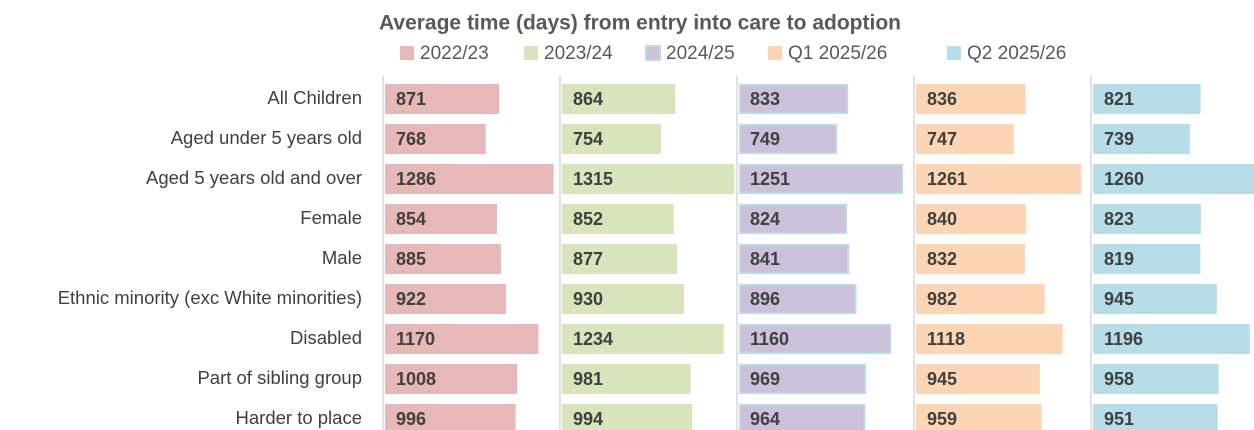 The image size is (1254, 430). Describe the element at coordinates (765, 379) in the screenshot. I see `value-label: 969` at that location.